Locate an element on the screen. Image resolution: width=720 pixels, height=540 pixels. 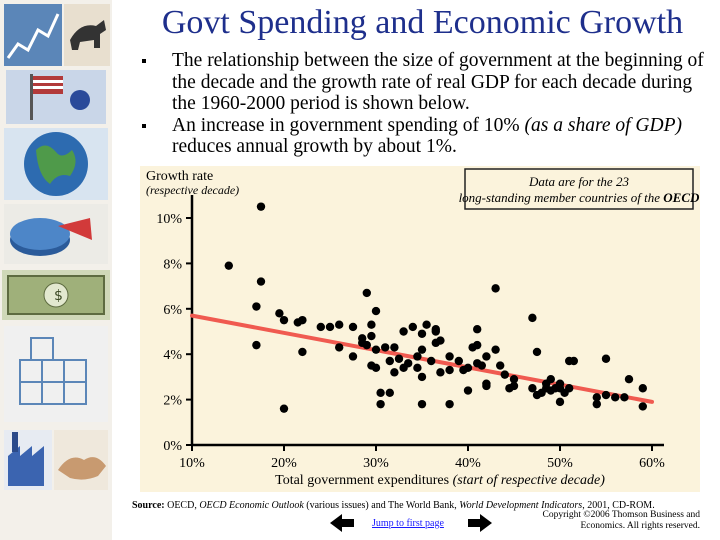
x-tick-label: 50% is located at coordinates (560, 463).